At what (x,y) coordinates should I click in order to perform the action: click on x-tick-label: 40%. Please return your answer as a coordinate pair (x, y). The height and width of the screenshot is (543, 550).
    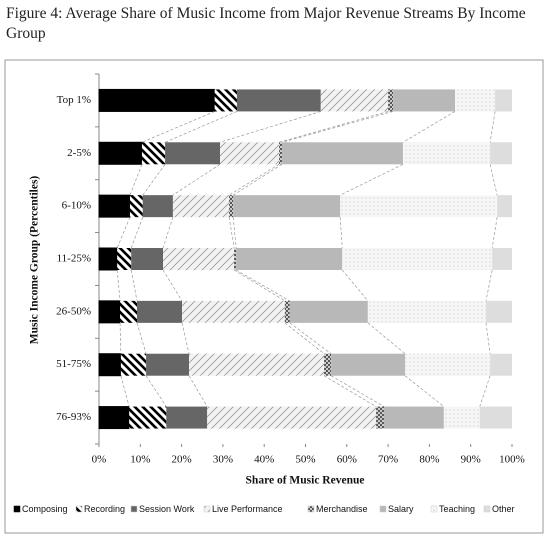
    Looking at the image, I should click on (264, 460).